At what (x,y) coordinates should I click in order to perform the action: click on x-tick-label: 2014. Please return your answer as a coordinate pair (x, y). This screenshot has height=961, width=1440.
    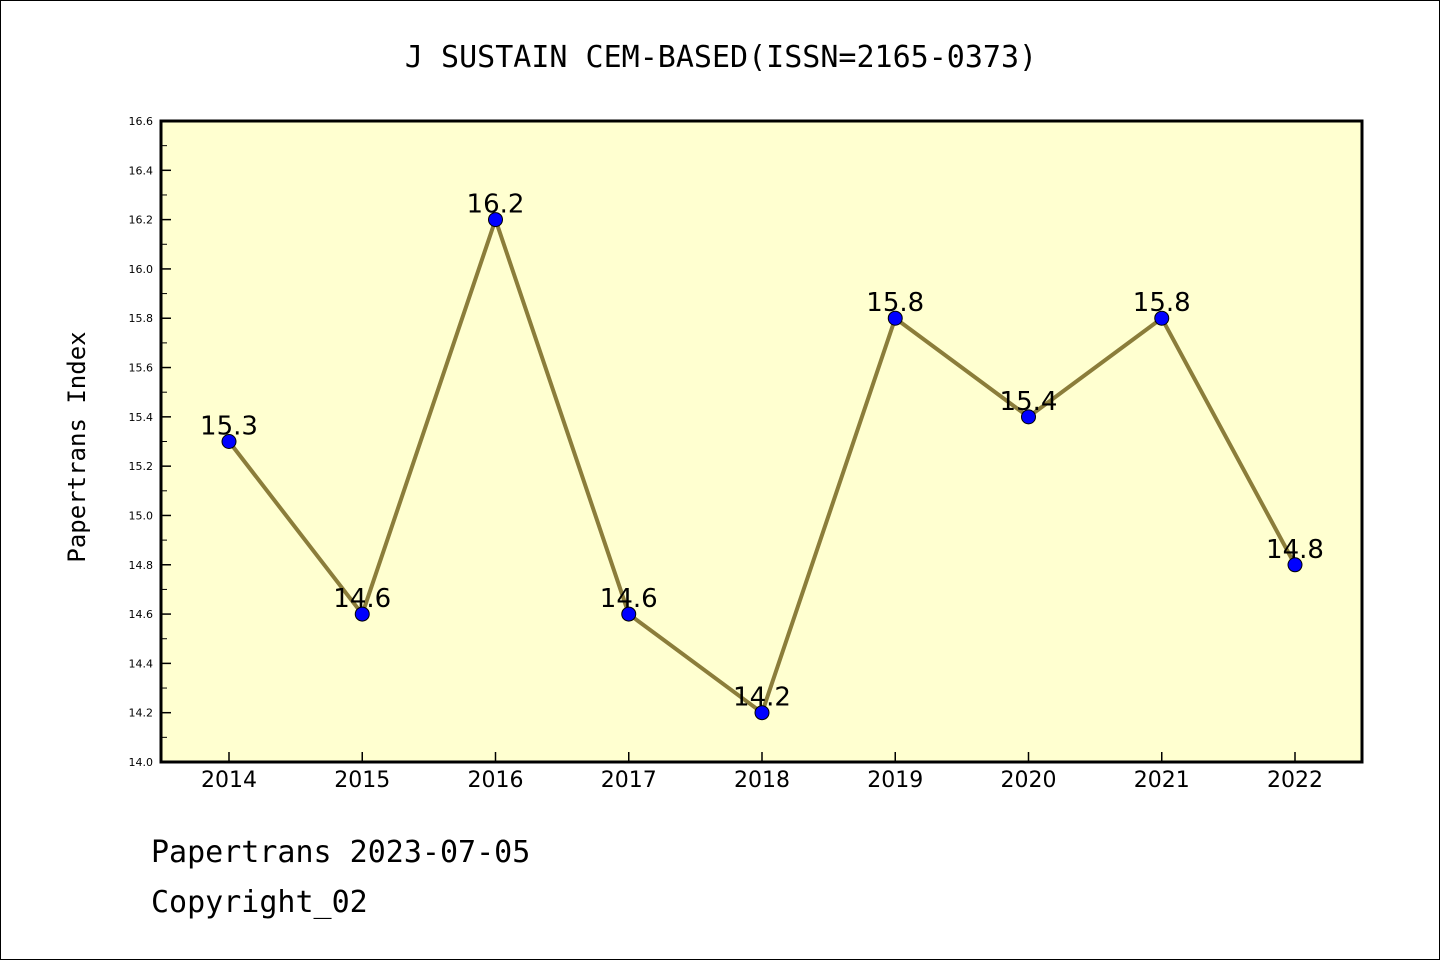
    Looking at the image, I should click on (229, 780).